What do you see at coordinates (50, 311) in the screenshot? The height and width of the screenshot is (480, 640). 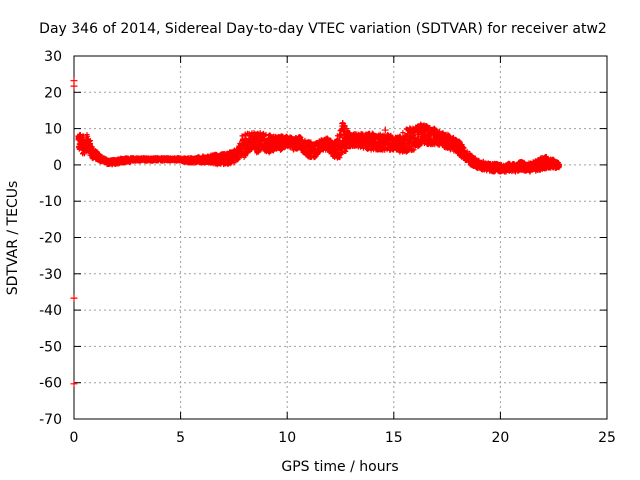 I see `y-tick-label: -40` at bounding box center [50, 311].